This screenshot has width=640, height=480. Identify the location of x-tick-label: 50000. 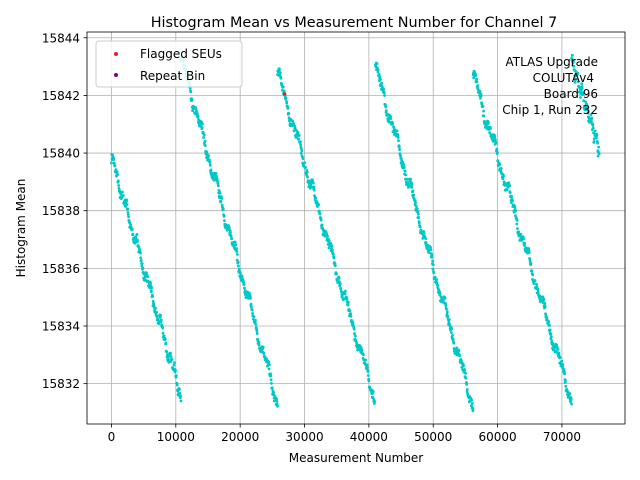
(433, 437).